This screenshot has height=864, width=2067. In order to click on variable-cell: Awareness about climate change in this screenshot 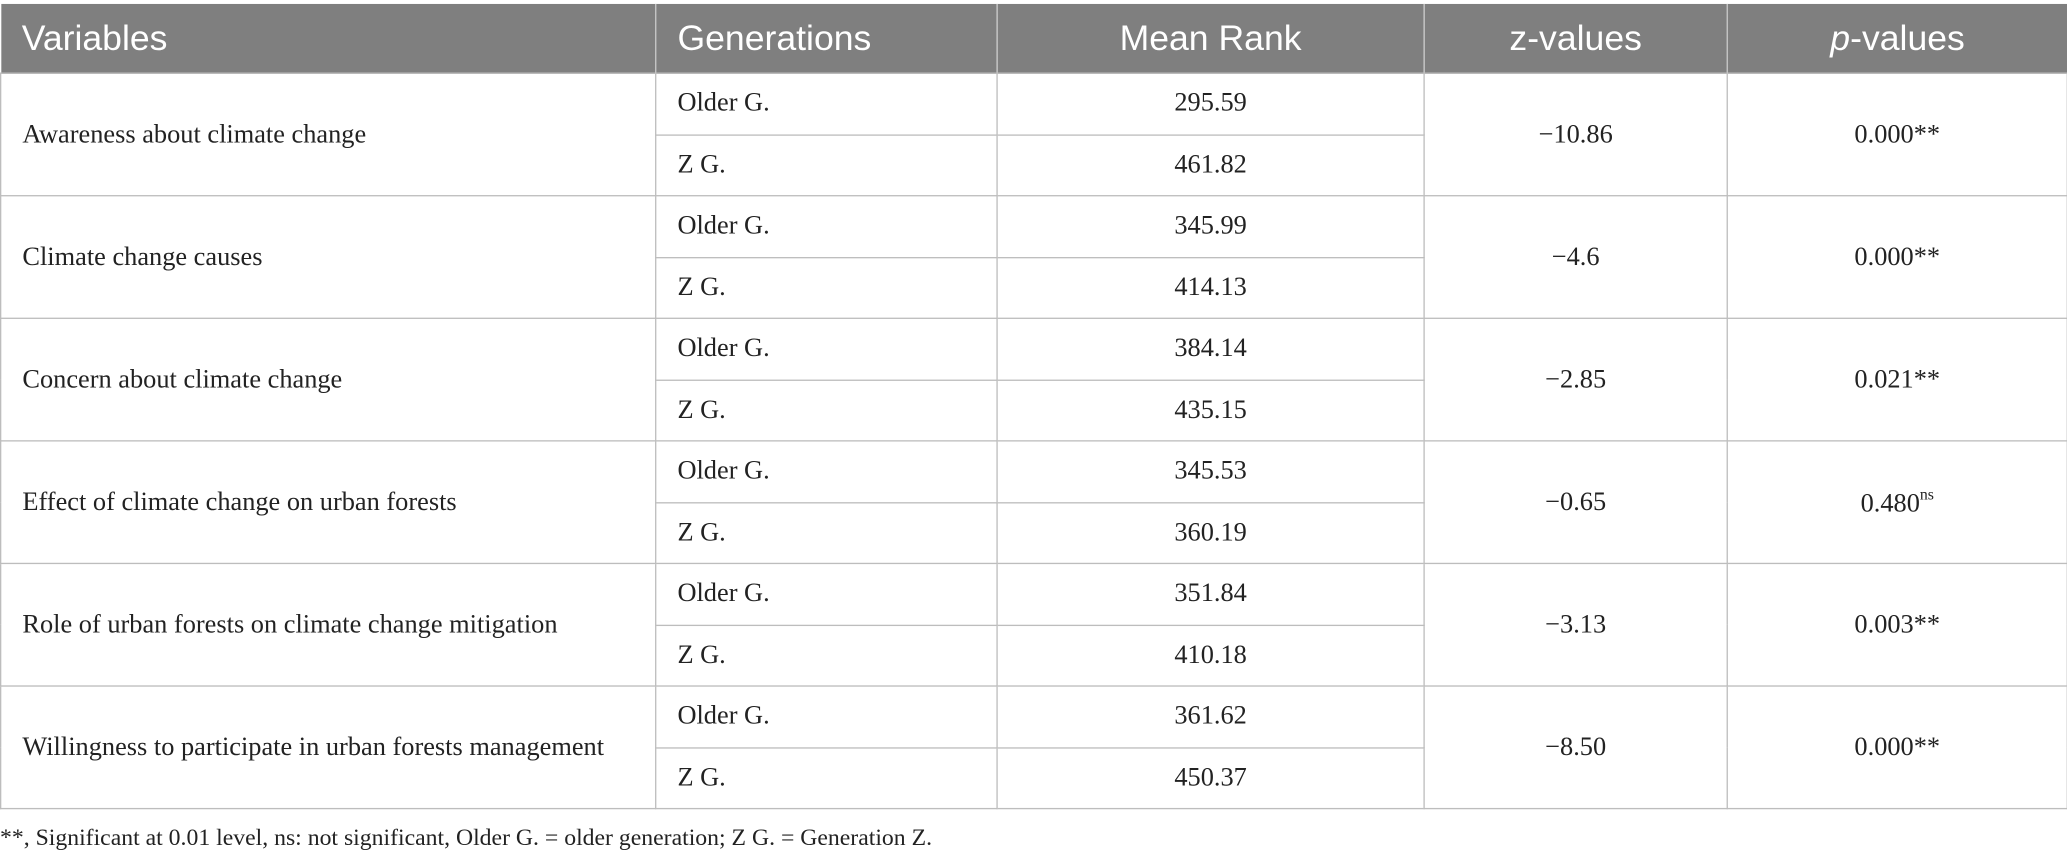, I will do `click(328, 134)`.